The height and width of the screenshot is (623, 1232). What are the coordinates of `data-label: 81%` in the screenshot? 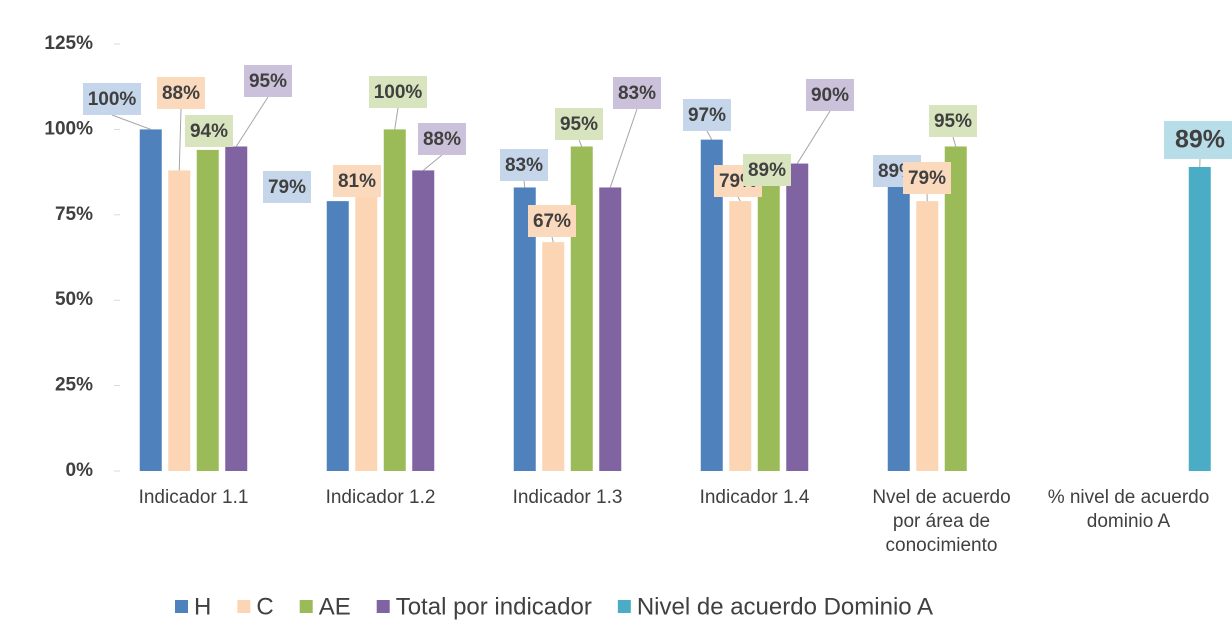 It's located at (357, 181).